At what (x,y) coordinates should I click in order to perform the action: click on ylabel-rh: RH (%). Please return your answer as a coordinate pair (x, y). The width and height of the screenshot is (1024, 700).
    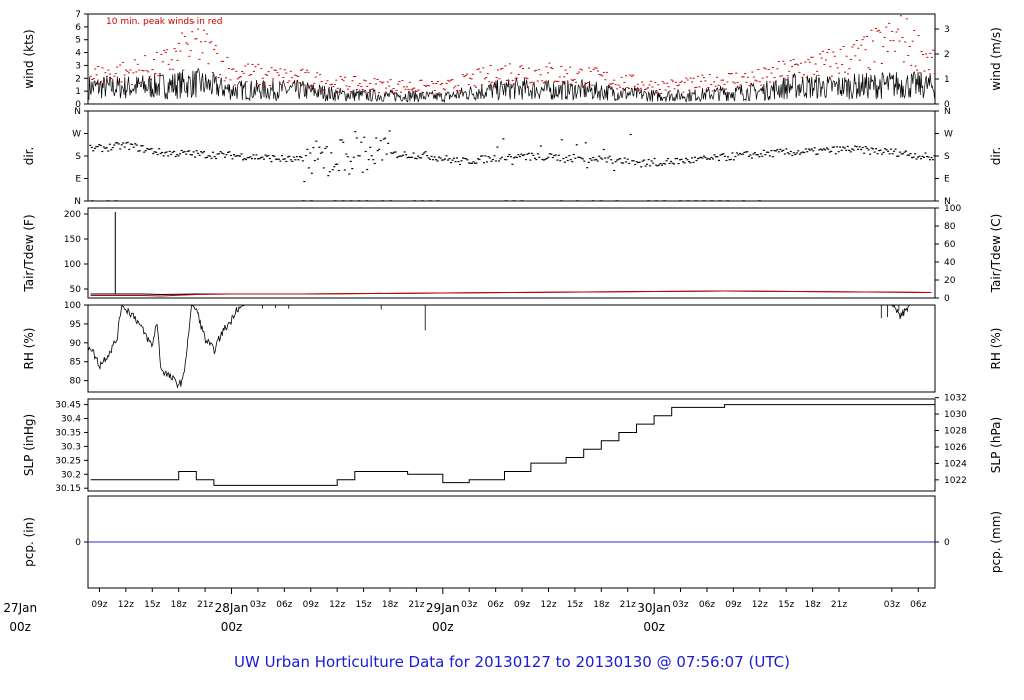
    Looking at the image, I should click on (29, 349).